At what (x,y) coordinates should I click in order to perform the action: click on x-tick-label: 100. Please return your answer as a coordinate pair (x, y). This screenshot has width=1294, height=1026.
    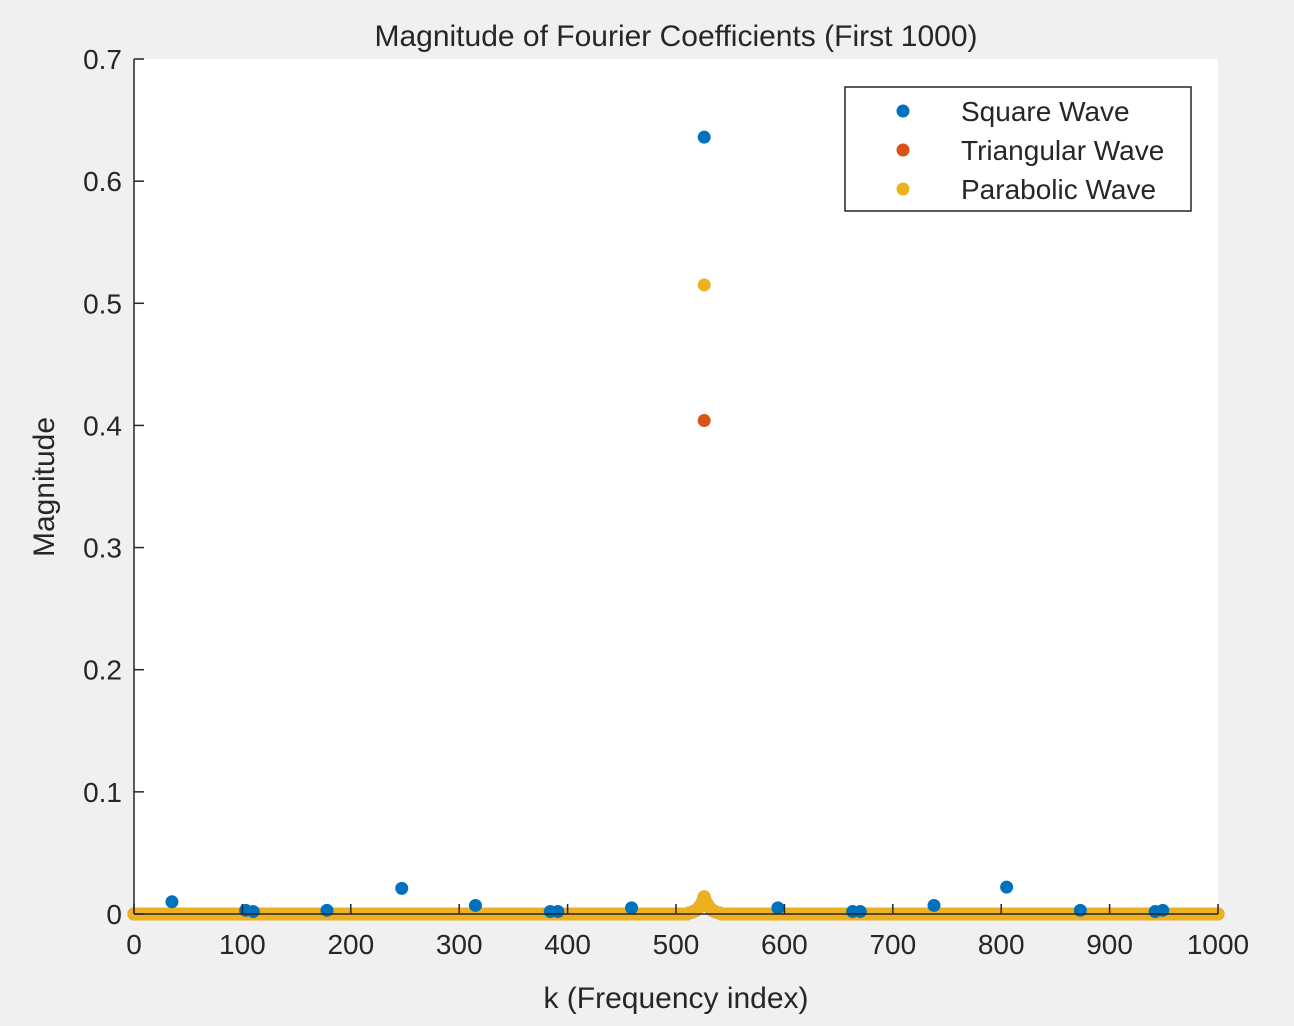
    Looking at the image, I should click on (242, 944).